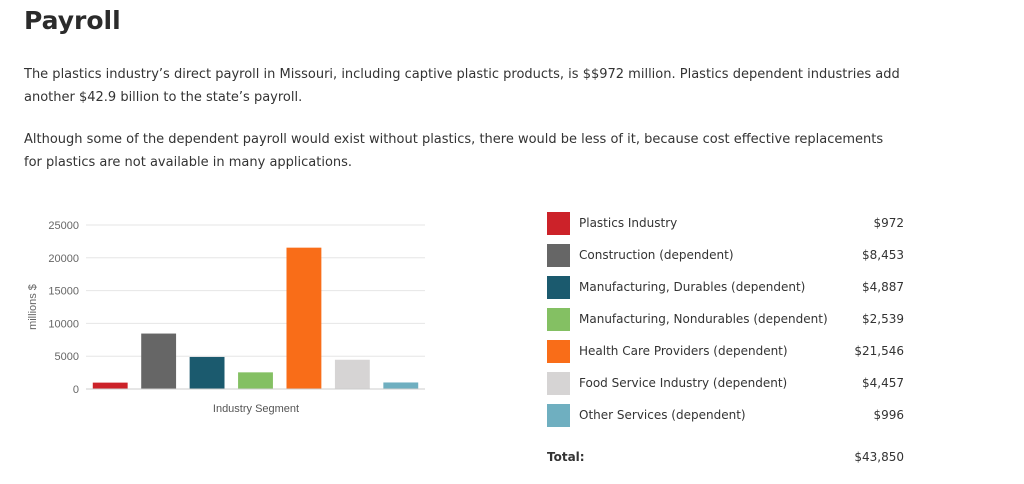  What do you see at coordinates (883, 287) in the screenshot?
I see `legend-value: $4,887` at bounding box center [883, 287].